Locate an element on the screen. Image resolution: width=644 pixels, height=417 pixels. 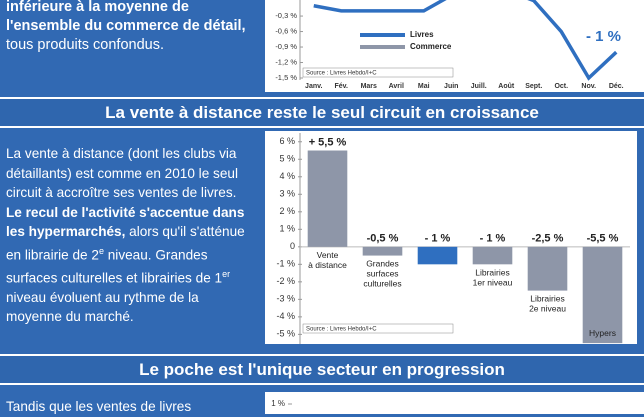
category-label: Grandes surfaces culturelles is located at coordinates (382, 274).